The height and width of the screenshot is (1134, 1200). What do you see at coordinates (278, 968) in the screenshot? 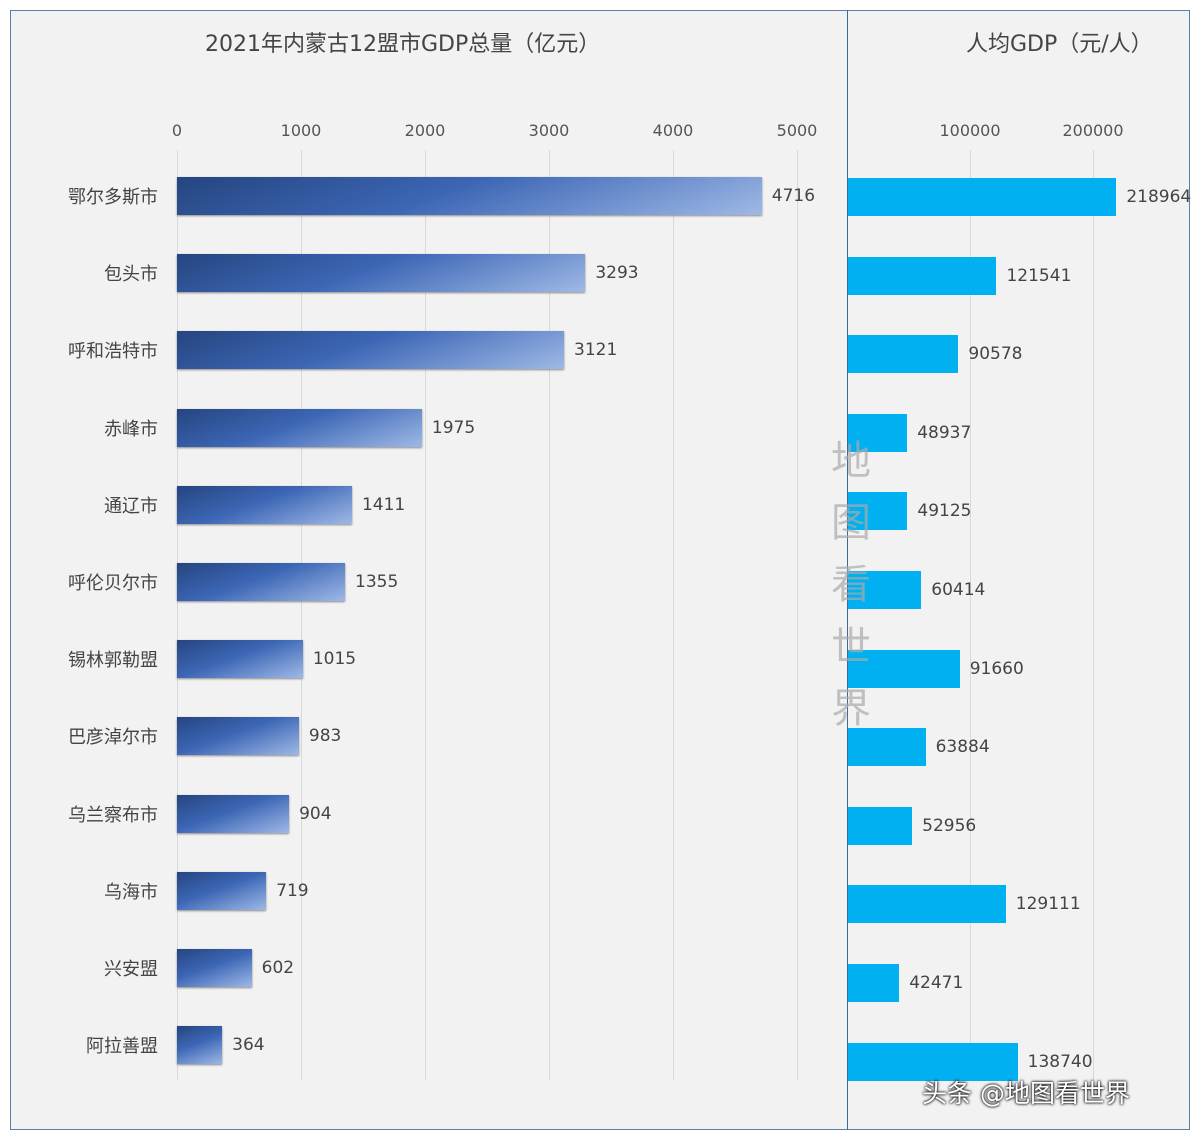
I see `data-label: 602` at bounding box center [278, 968].